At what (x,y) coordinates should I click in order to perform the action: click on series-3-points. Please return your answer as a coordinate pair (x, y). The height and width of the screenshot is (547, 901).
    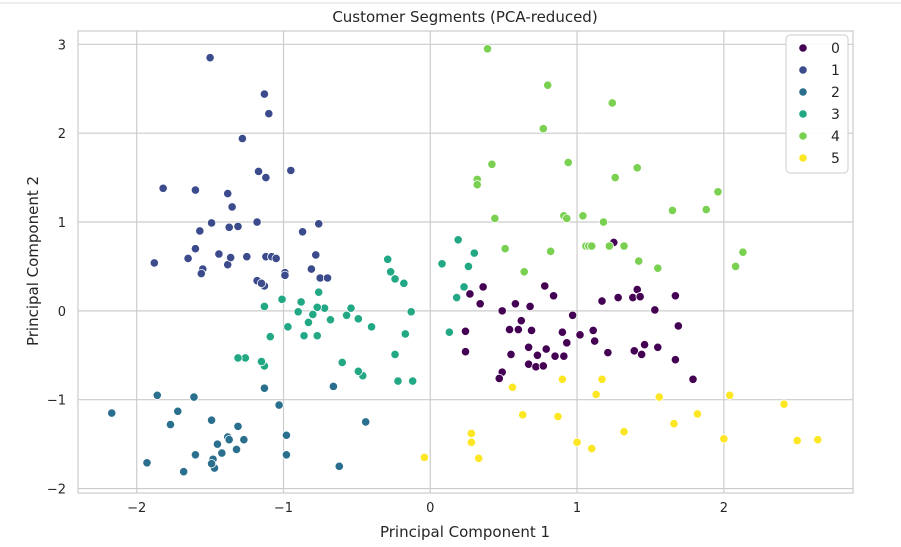
    Looking at the image, I should click on (356, 310).